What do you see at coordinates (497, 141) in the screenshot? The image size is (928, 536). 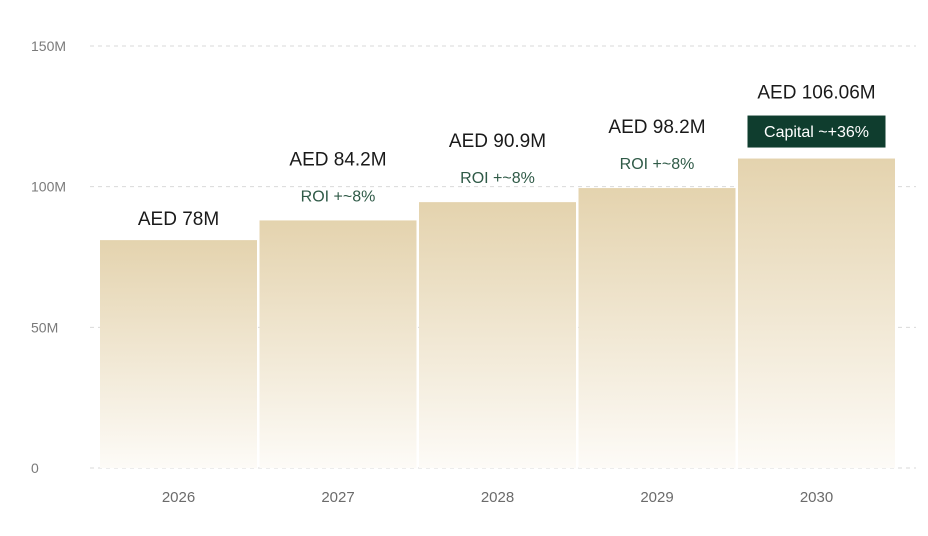 I see `value-label: AED 90.9M` at bounding box center [497, 141].